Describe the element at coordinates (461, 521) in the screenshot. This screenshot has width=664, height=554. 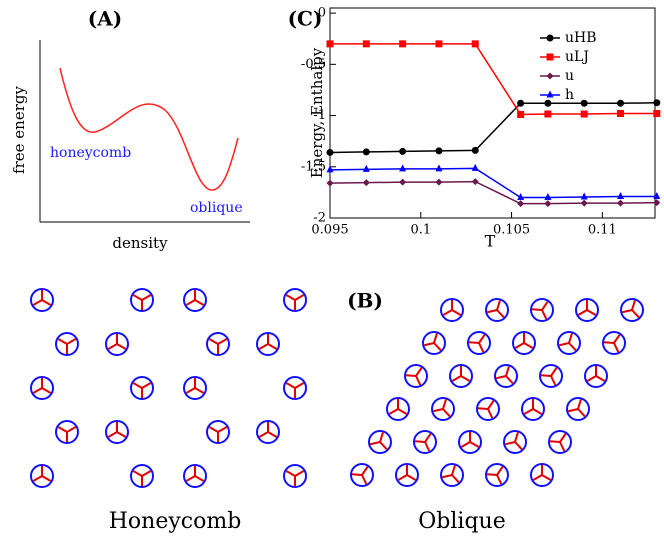
I see `caption: Oblique` at that location.